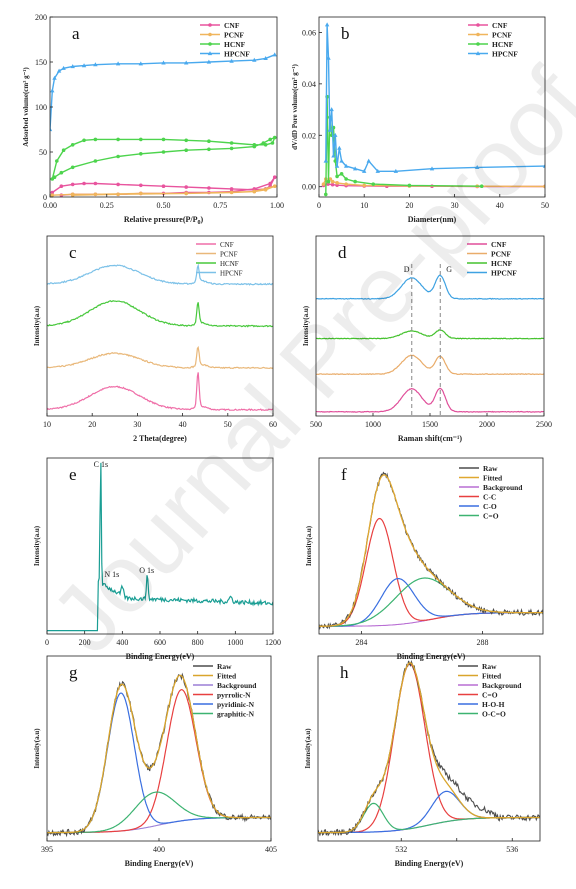 The width and height of the screenshot is (576, 889). Describe the element at coordinates (273, 642) in the screenshot. I see `x-tick-label-e: 1200` at that location.